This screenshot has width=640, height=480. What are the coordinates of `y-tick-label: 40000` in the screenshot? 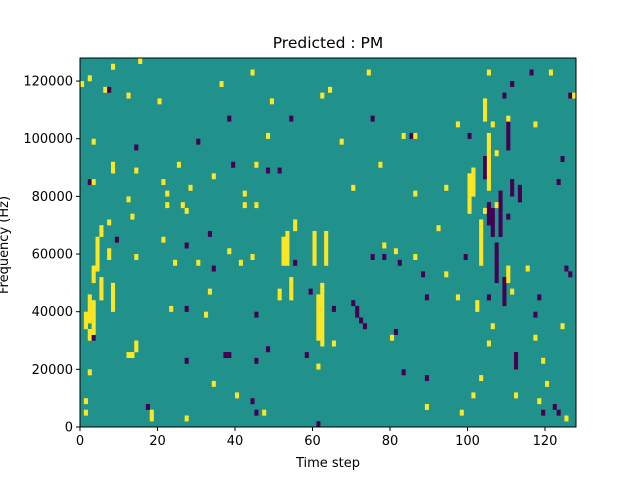 It's located at (52, 312).